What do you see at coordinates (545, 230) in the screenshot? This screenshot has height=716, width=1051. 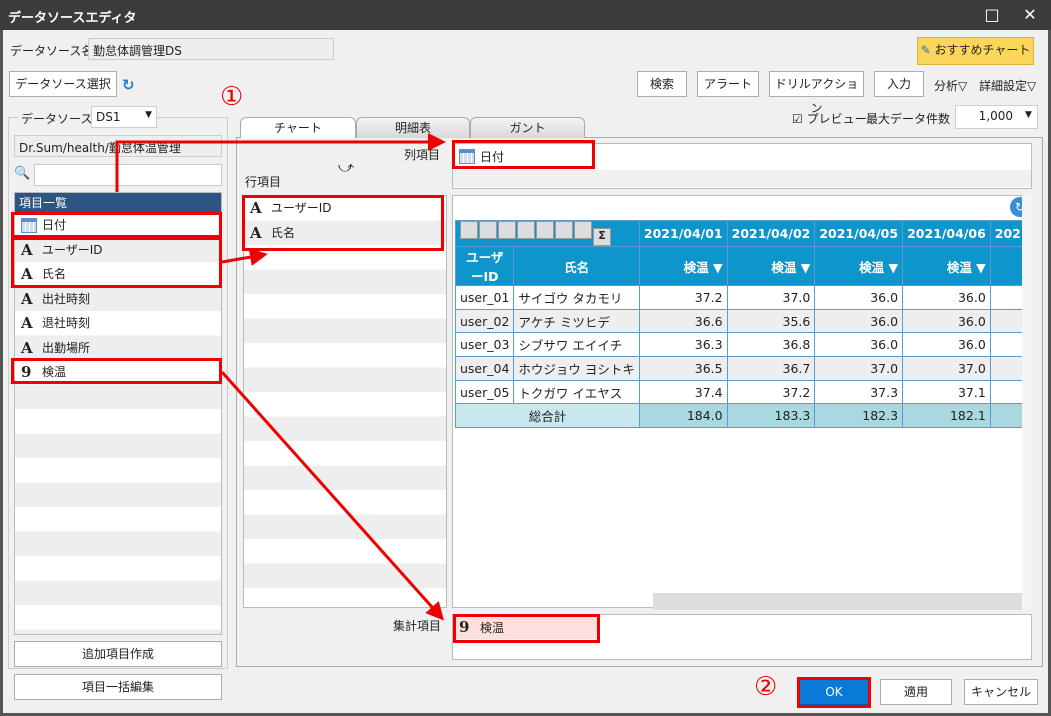 I see `sum-col-icon` at bounding box center [545, 230].